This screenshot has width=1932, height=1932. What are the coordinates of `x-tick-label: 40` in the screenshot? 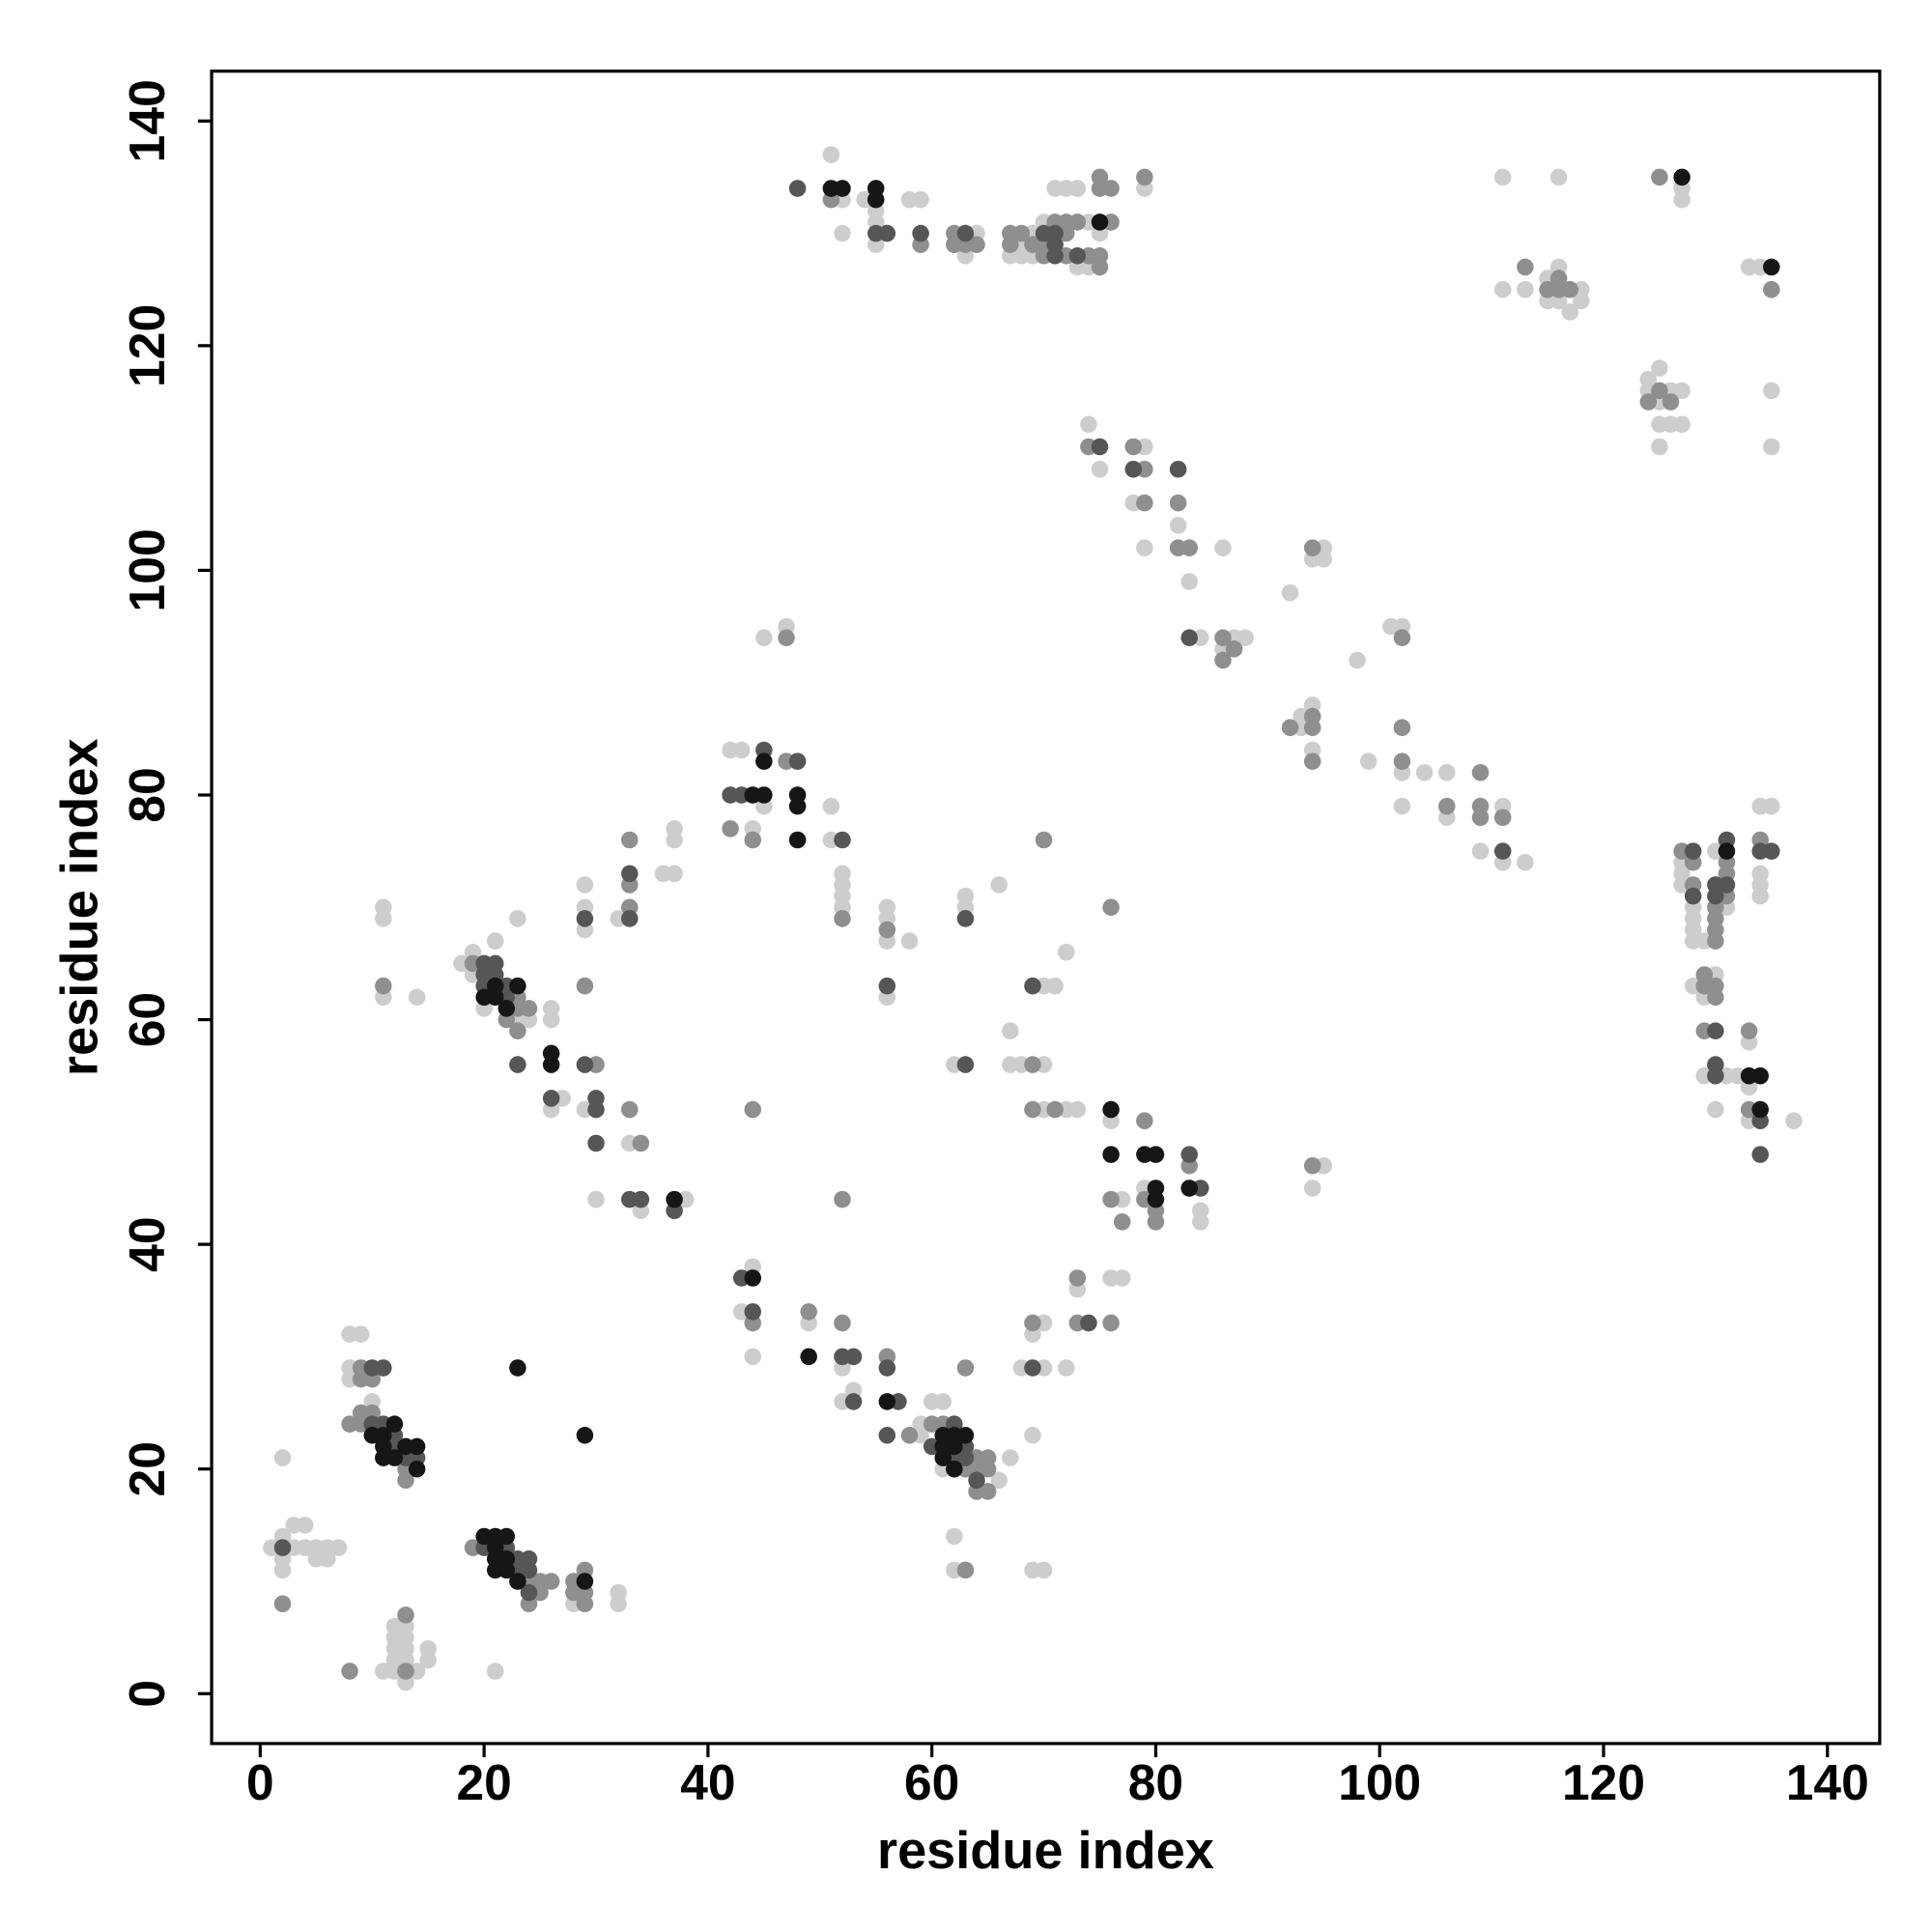 It's located at (707, 1782).